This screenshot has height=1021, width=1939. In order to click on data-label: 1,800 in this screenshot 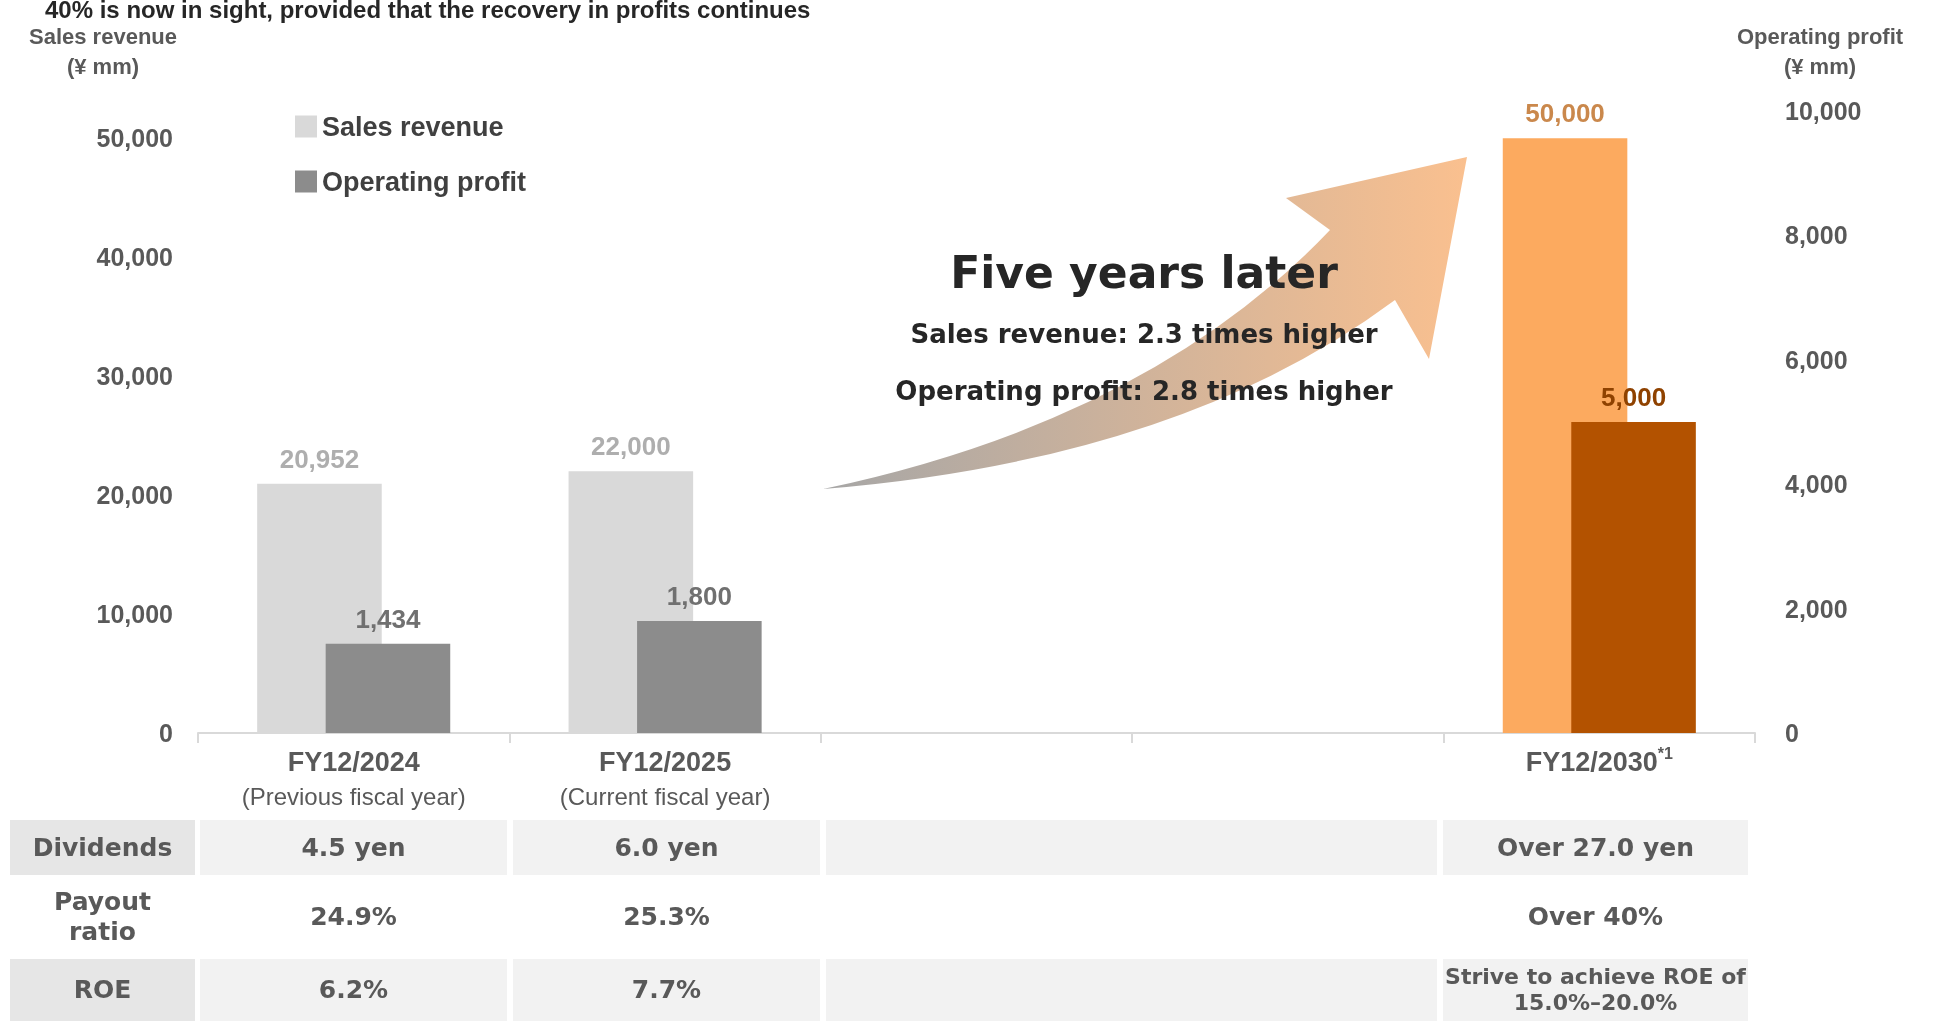, I will do `click(699, 596)`.